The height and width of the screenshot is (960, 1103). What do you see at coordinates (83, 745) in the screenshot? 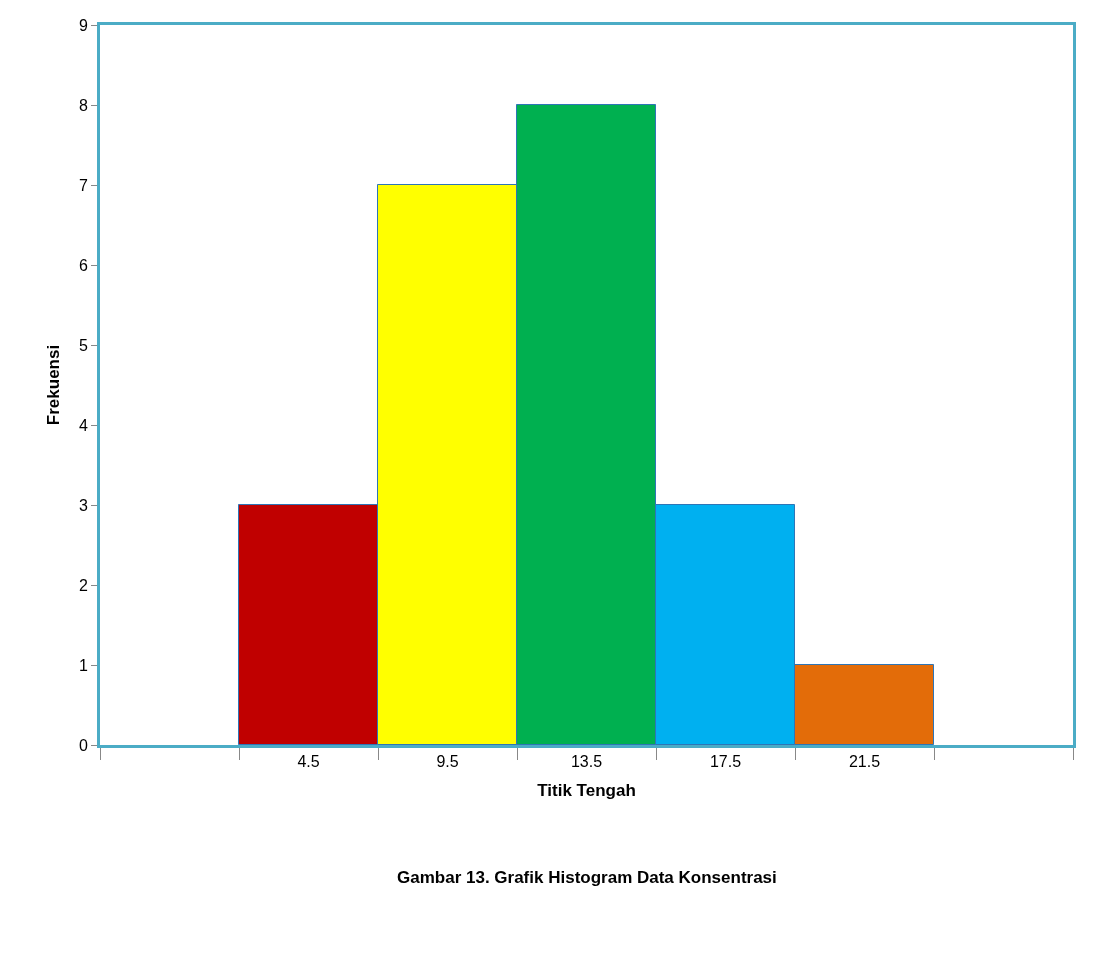
I see `y-tick-label: 0` at bounding box center [83, 745].